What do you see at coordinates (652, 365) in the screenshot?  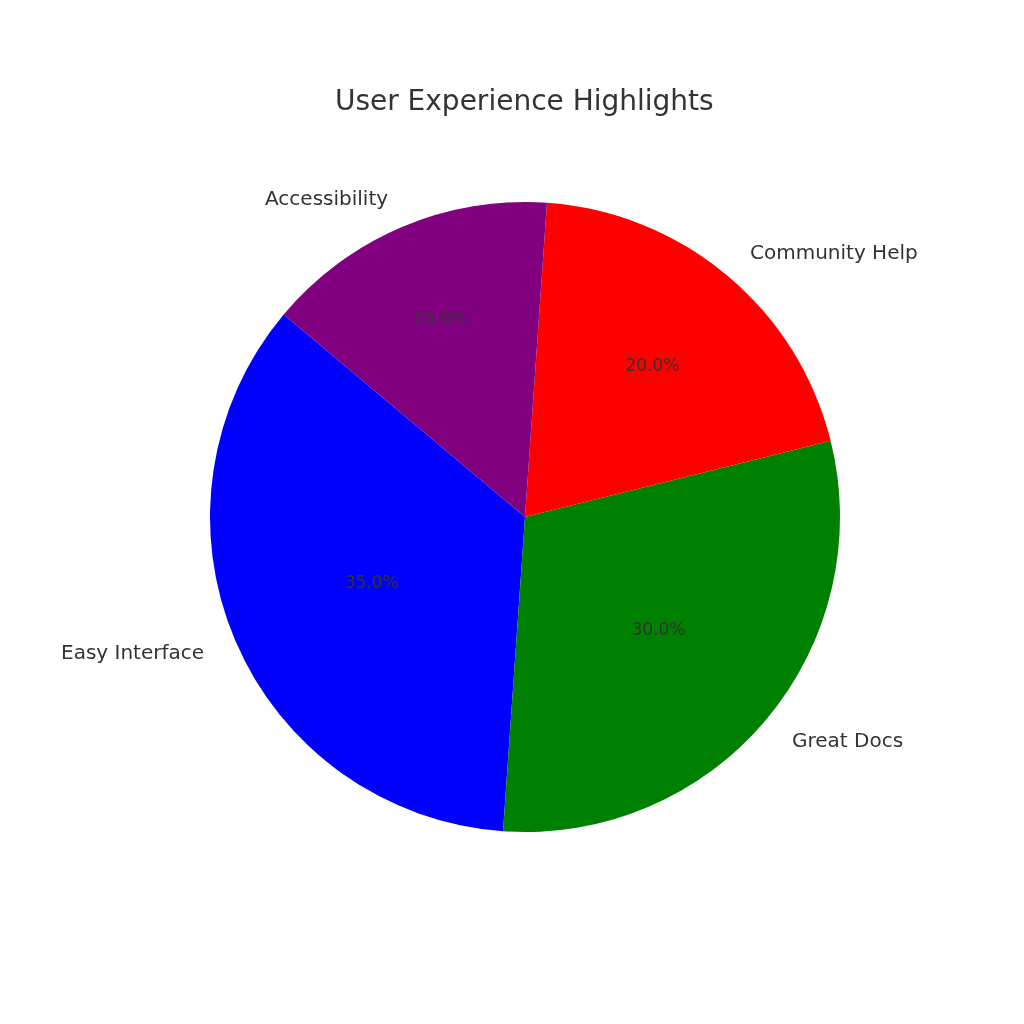 I see `data-label: 20.0%` at bounding box center [652, 365].